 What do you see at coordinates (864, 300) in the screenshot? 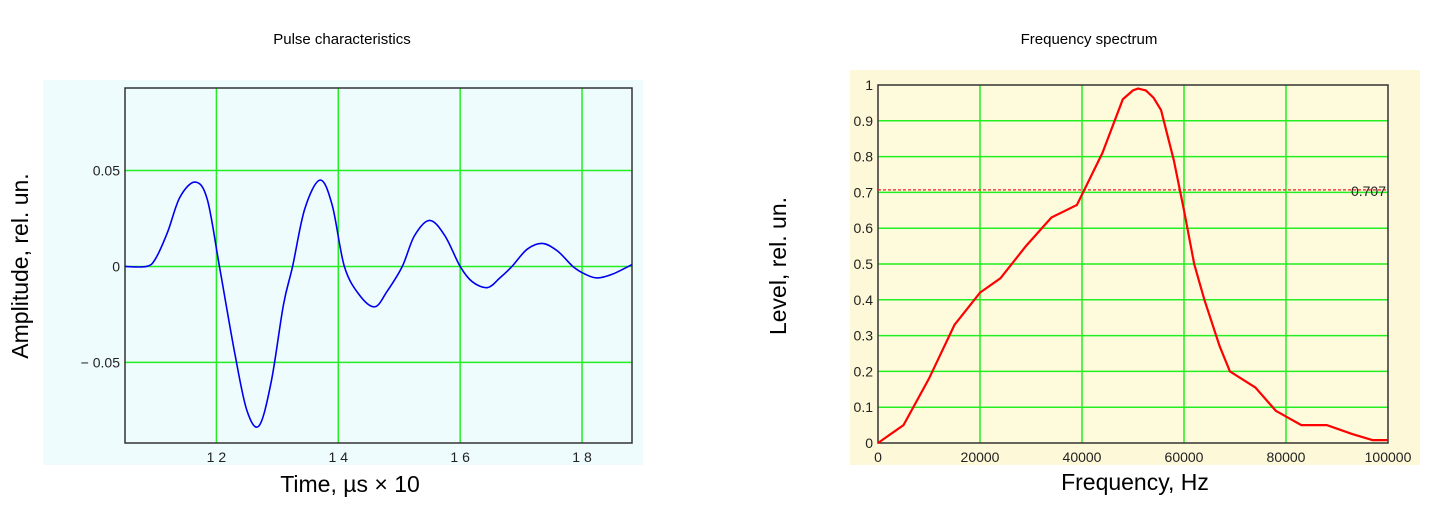
I see `y-tick-label: 0.4` at bounding box center [864, 300].